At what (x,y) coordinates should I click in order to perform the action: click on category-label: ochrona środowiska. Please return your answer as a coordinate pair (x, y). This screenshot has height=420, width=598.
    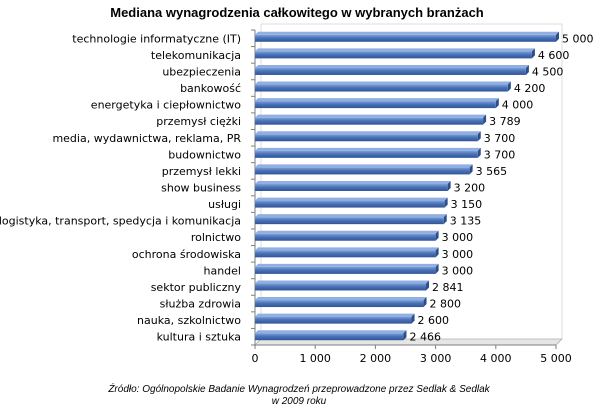
    Looking at the image, I should click on (186, 254).